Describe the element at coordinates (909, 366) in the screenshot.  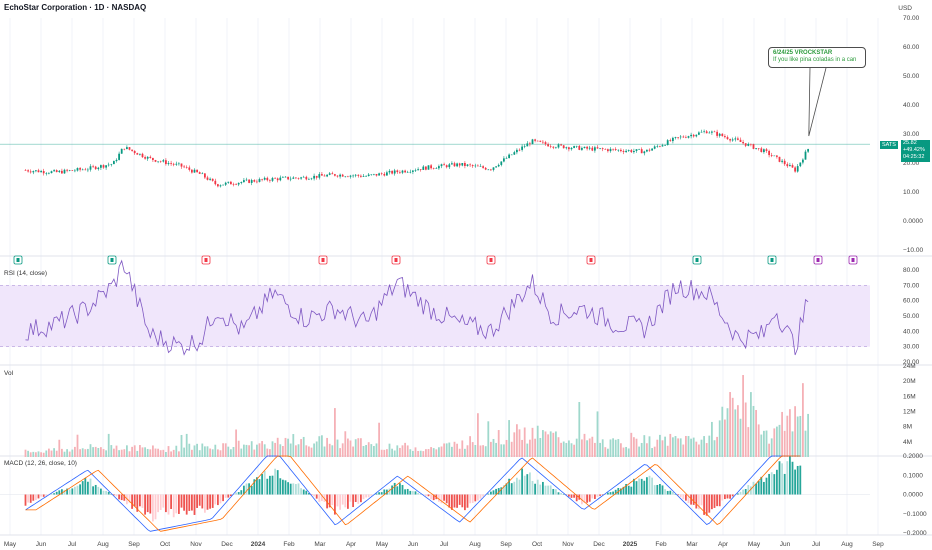
I see `volume-axis-label: 24M` at that location.